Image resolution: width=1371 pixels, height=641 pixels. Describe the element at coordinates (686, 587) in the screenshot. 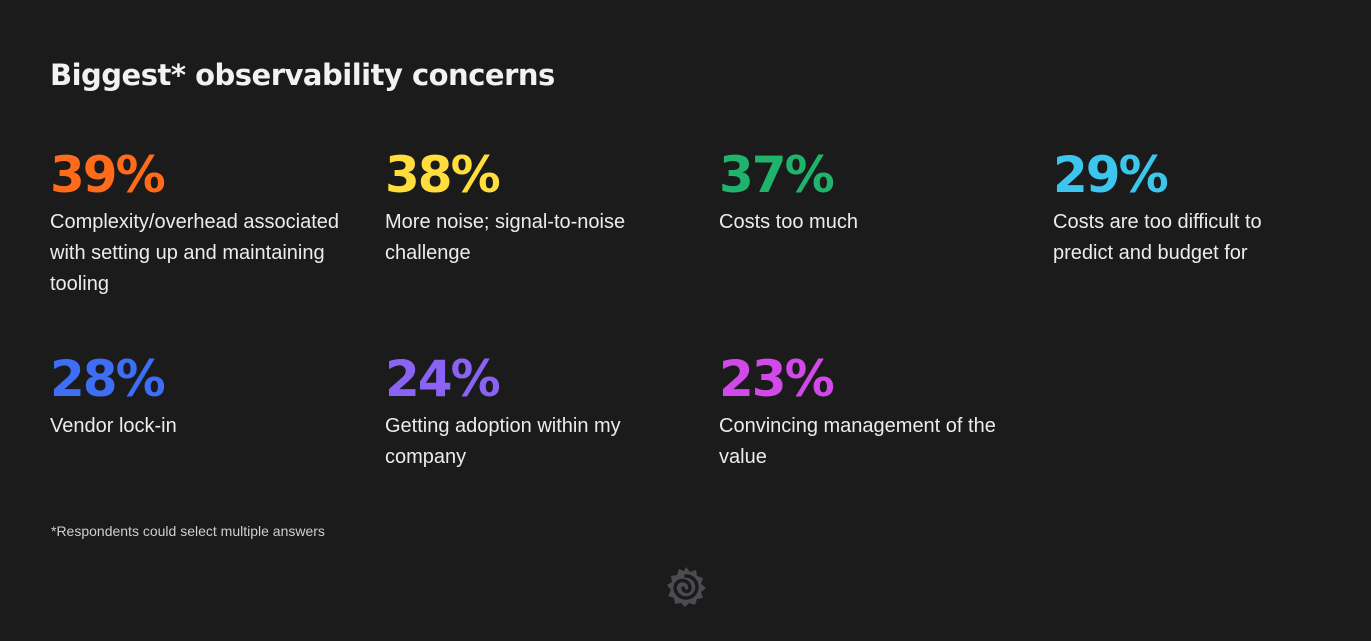

I see `grafana-logo-icon` at that location.